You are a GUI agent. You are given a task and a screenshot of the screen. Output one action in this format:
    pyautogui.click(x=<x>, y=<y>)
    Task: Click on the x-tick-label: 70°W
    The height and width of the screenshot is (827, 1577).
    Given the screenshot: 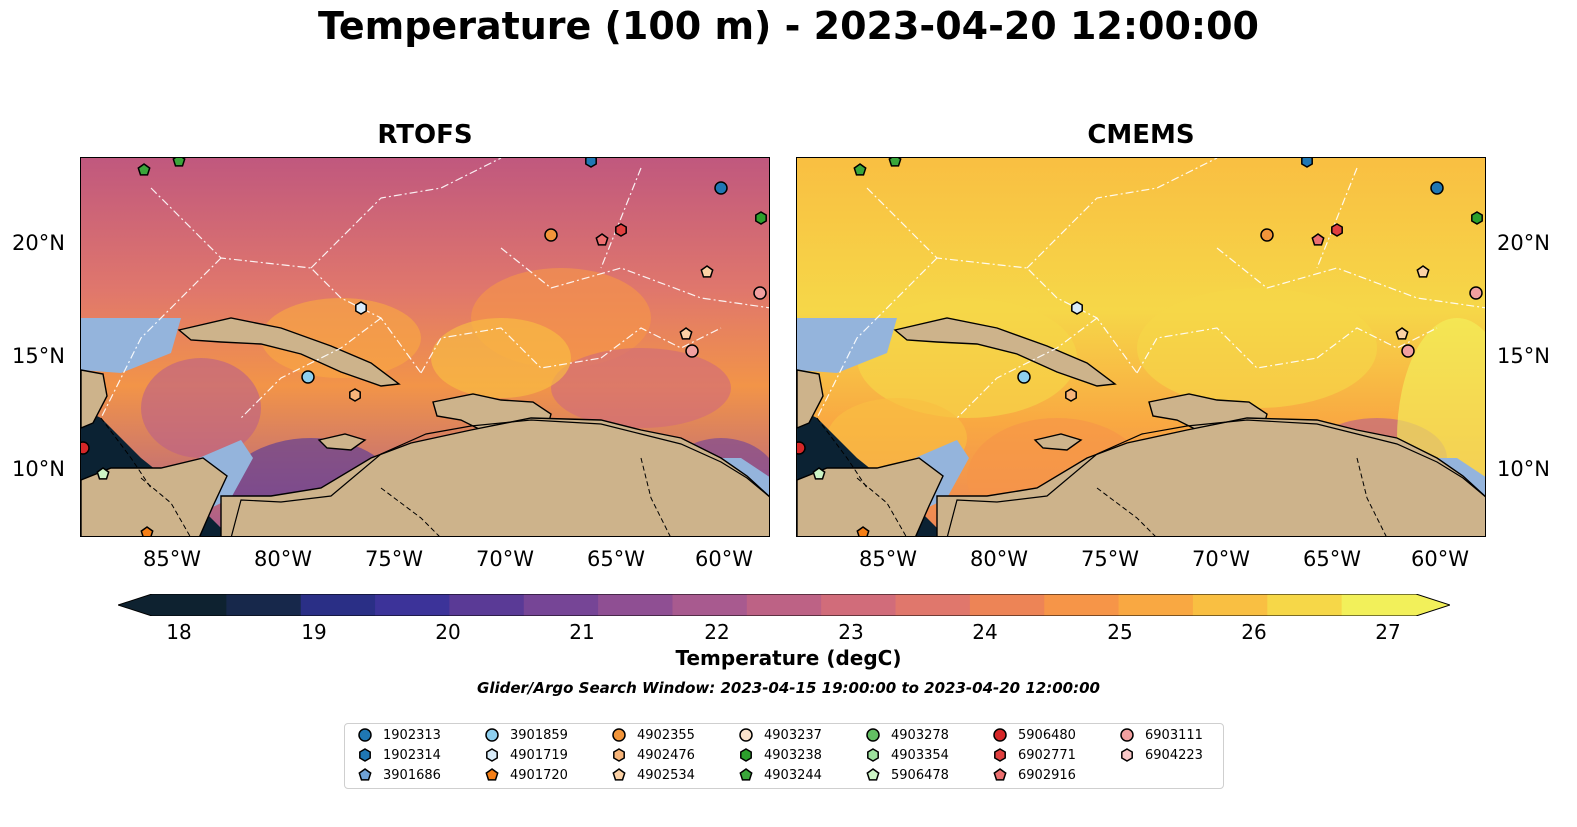 What is the action you would take?
    pyautogui.click(x=1221, y=559)
    